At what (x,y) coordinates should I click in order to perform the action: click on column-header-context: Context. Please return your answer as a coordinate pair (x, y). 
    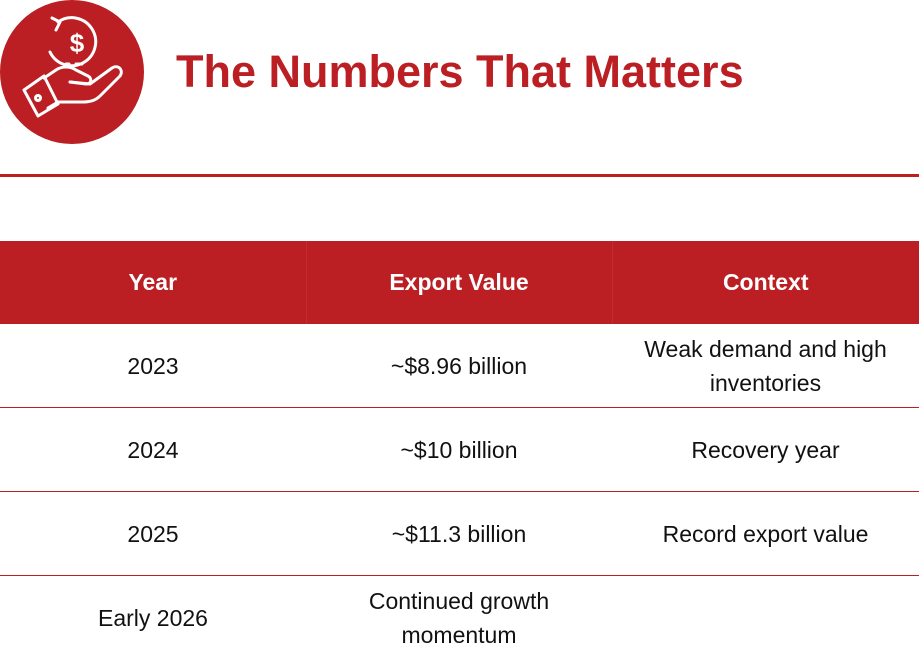
    Looking at the image, I should click on (765, 282).